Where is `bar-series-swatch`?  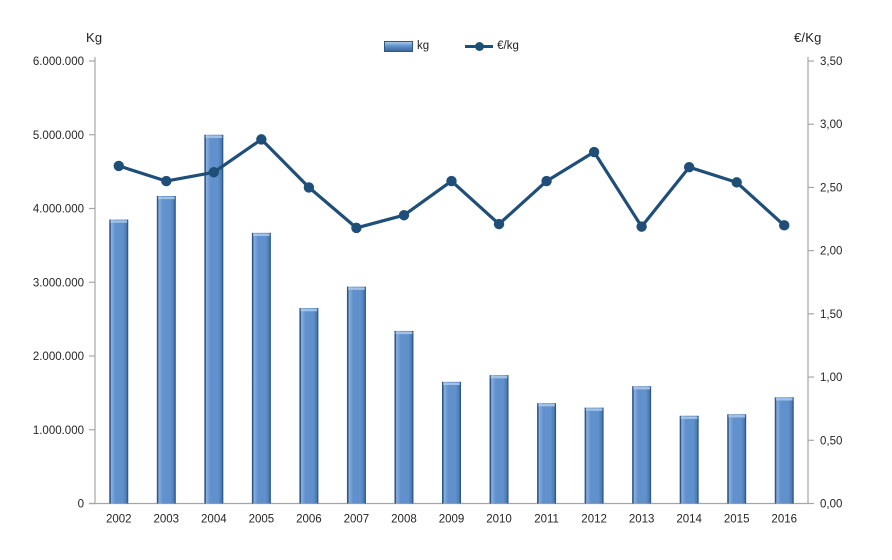 bar-series-swatch is located at coordinates (398, 46).